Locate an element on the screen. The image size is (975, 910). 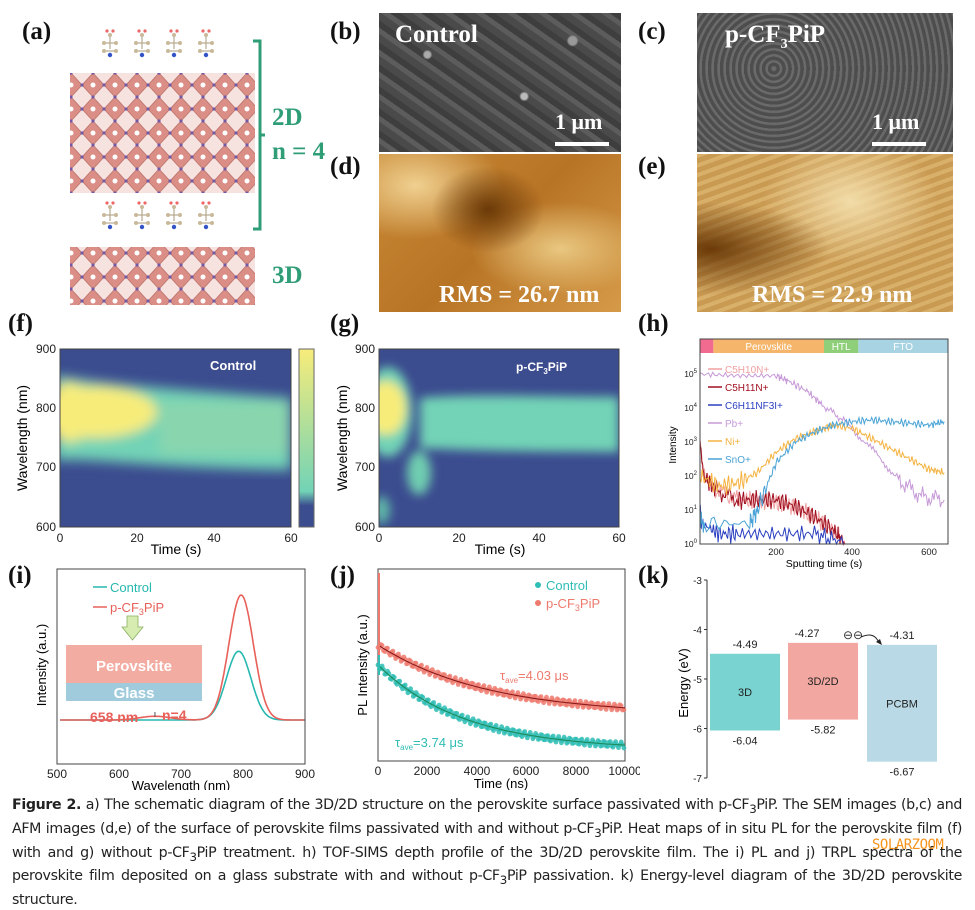
sem-title-pcf3pip: p-CF3PiP is located at coordinates (775, 37).